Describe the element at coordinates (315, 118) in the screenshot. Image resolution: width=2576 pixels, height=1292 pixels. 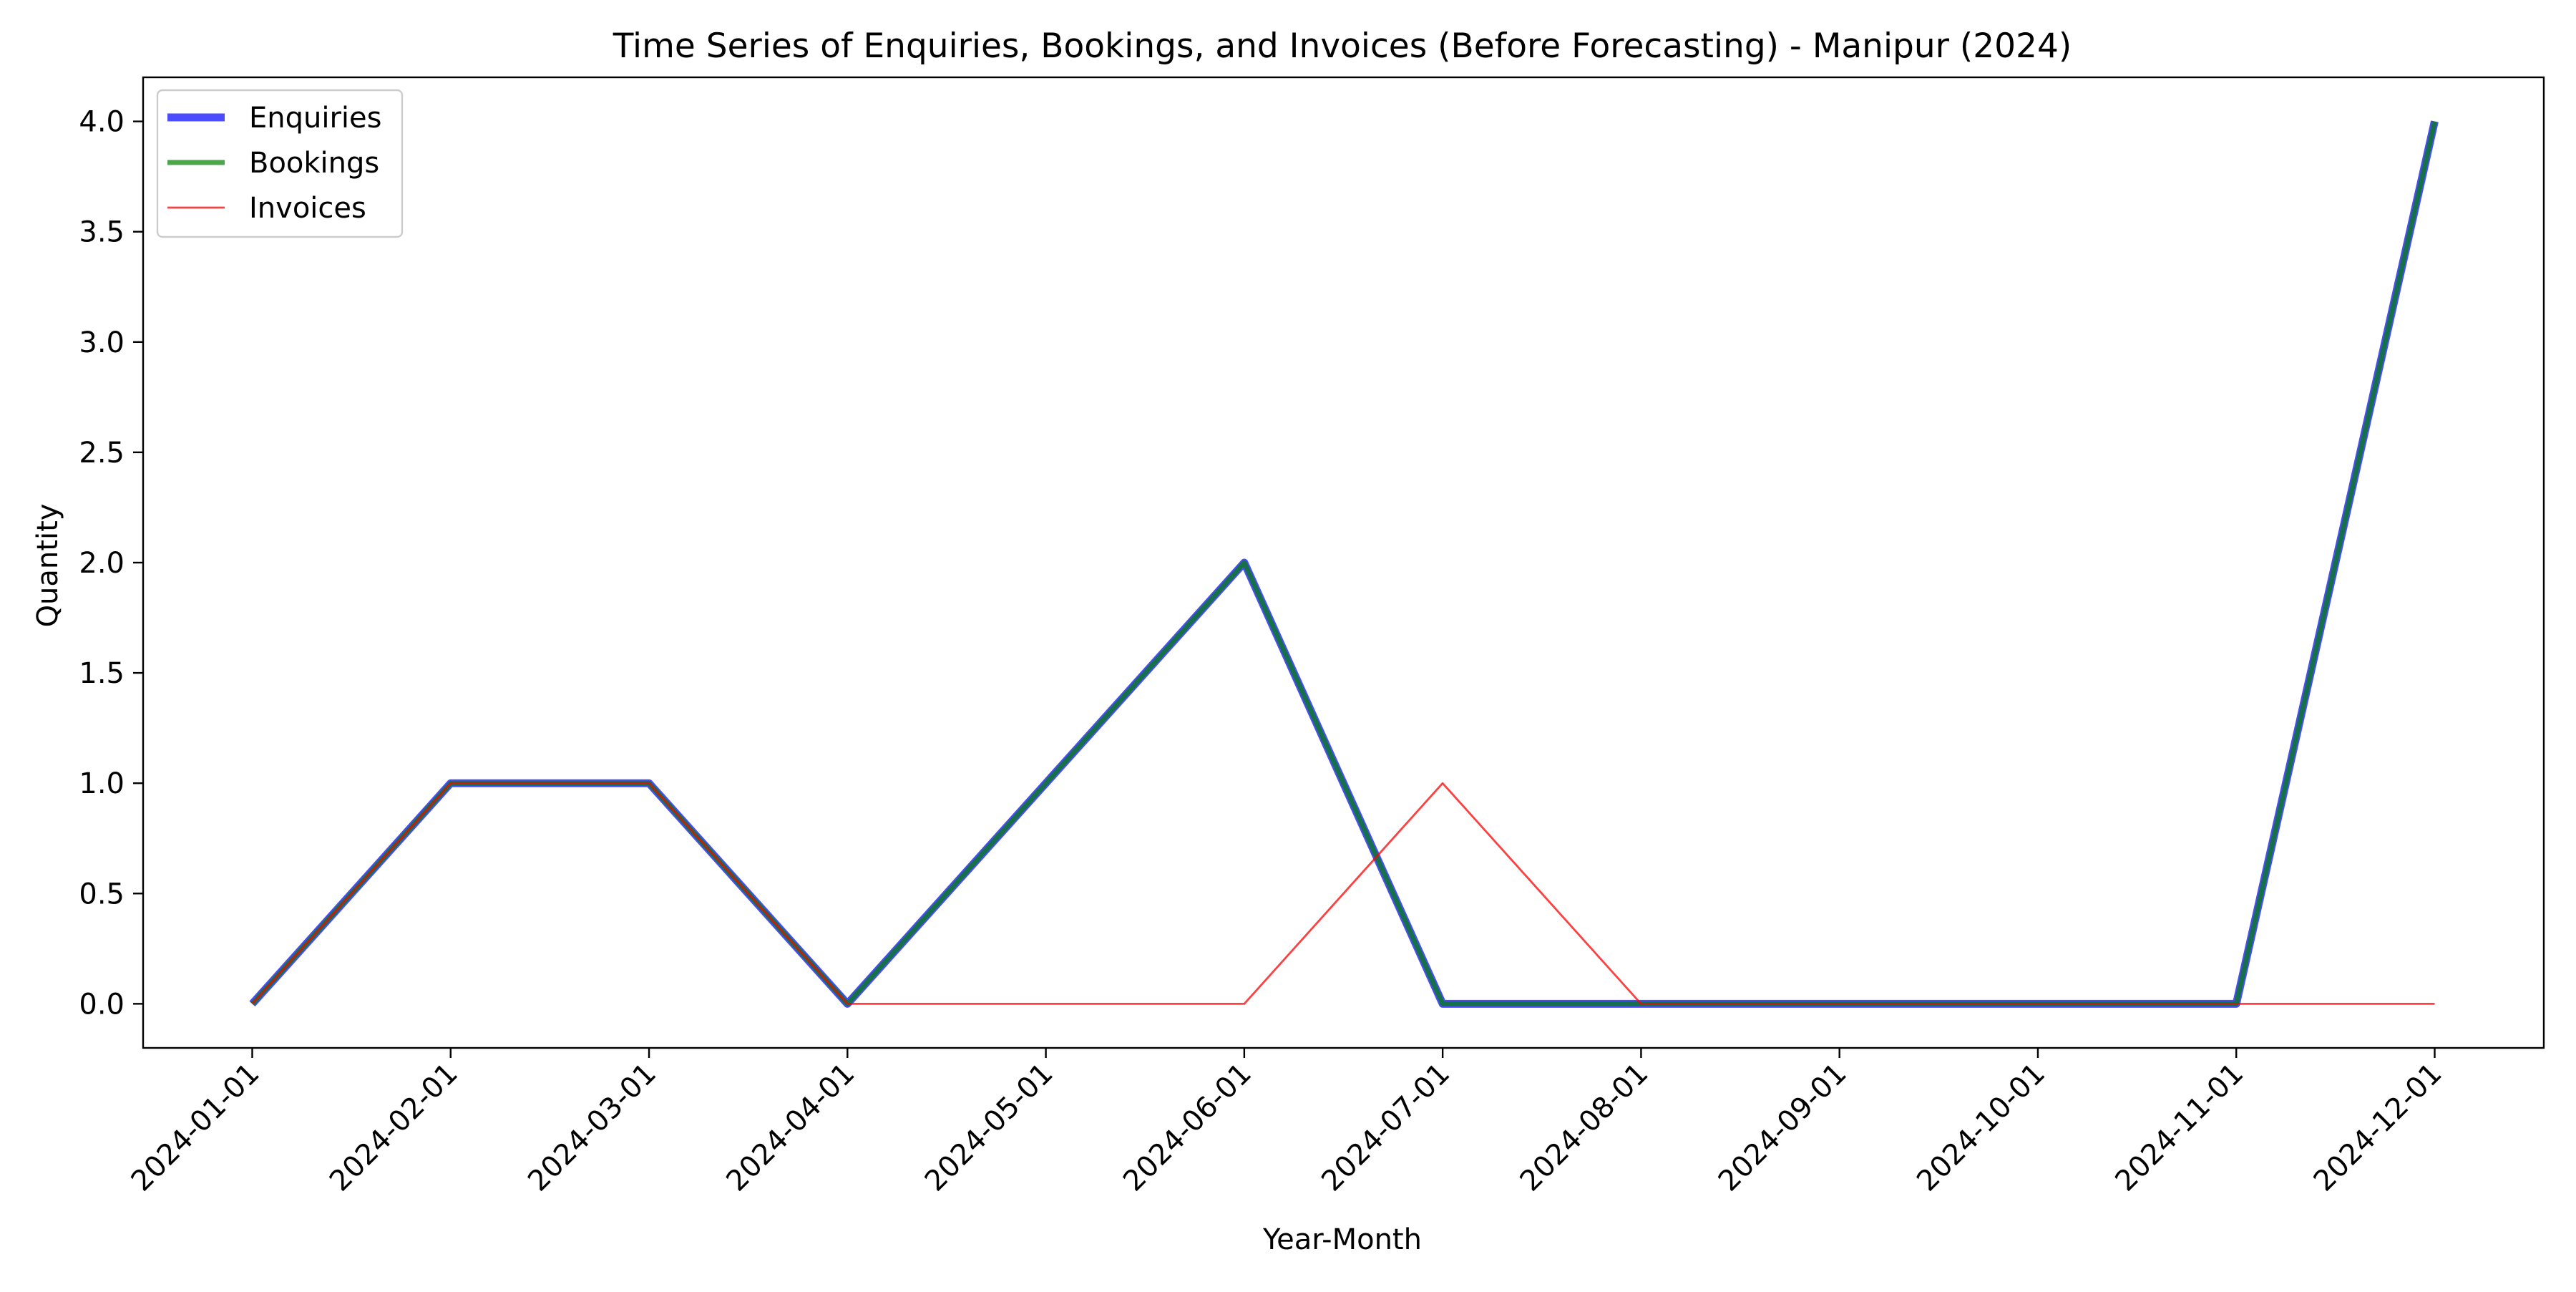
I see `legend-label-enquiries: Enquiries` at that location.